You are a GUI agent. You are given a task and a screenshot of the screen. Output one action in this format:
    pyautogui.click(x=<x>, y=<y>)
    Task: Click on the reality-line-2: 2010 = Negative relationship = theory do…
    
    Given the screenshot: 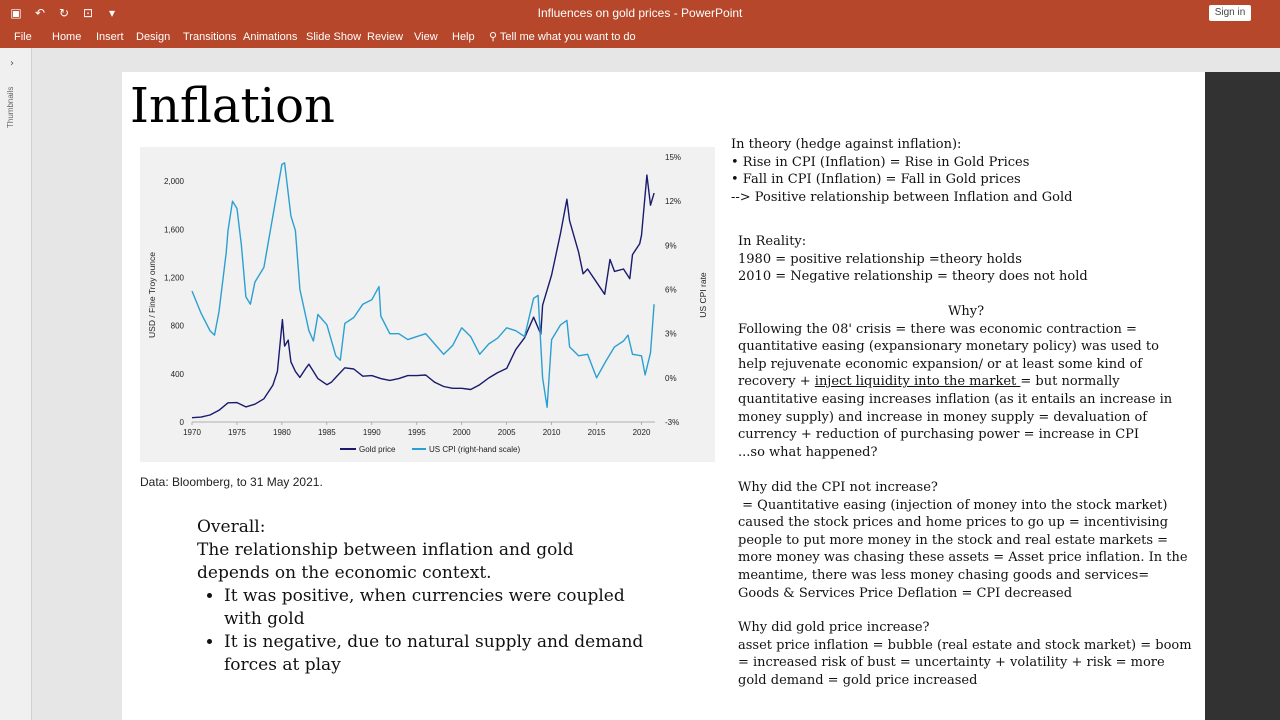 What is the action you would take?
    pyautogui.click(x=913, y=277)
    